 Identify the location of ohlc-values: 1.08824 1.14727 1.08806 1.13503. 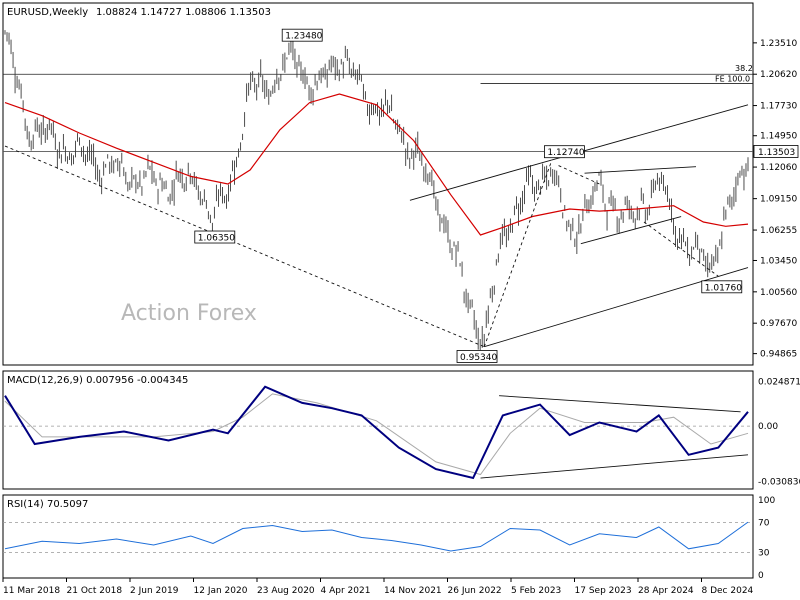
(183, 12).